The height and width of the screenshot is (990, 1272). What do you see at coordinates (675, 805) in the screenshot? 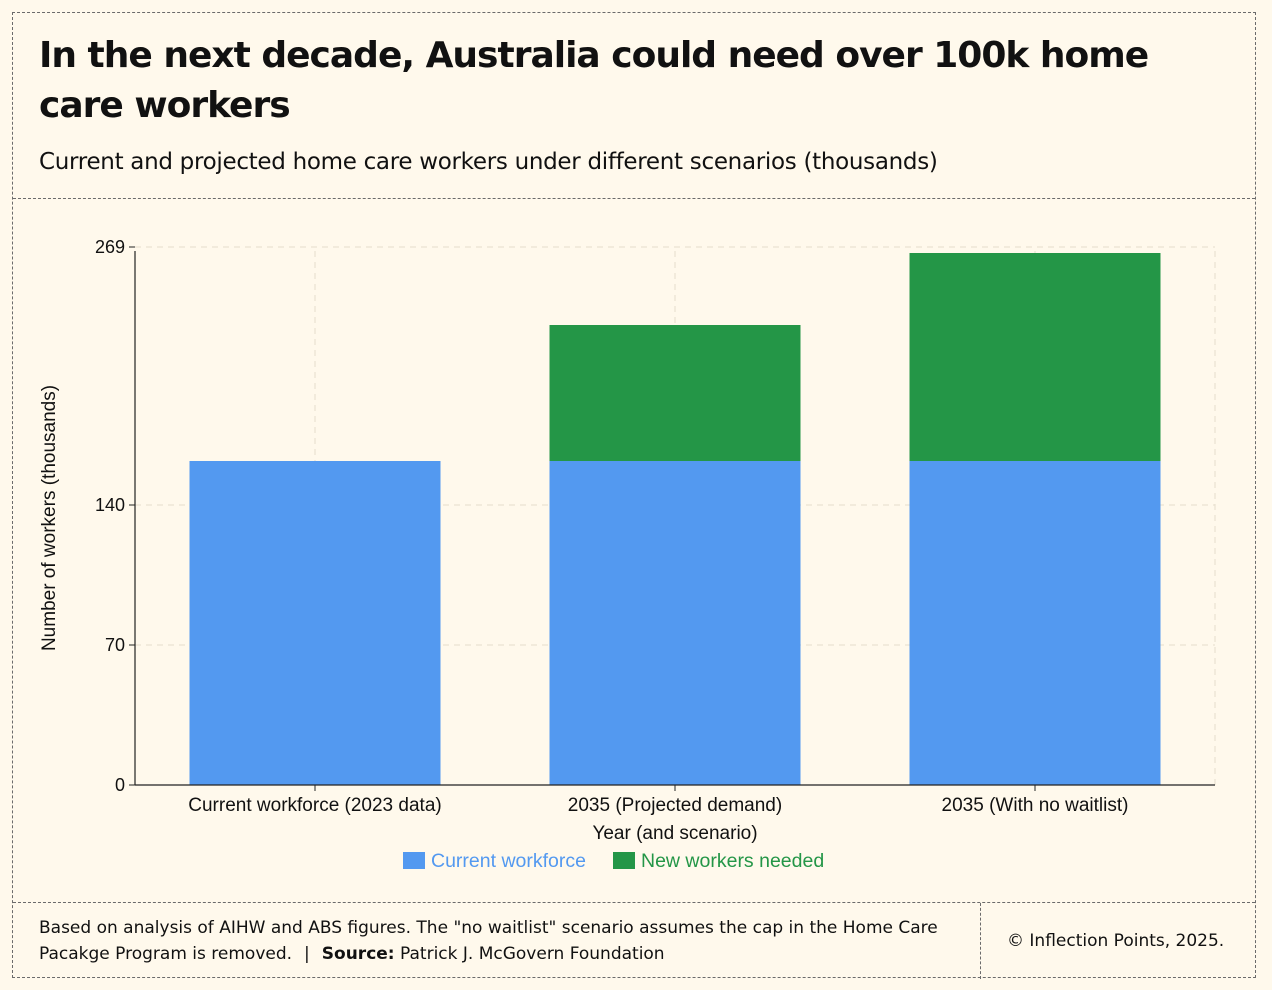
I see `x-tick-label: 2035 (Projected demand)` at bounding box center [675, 805].